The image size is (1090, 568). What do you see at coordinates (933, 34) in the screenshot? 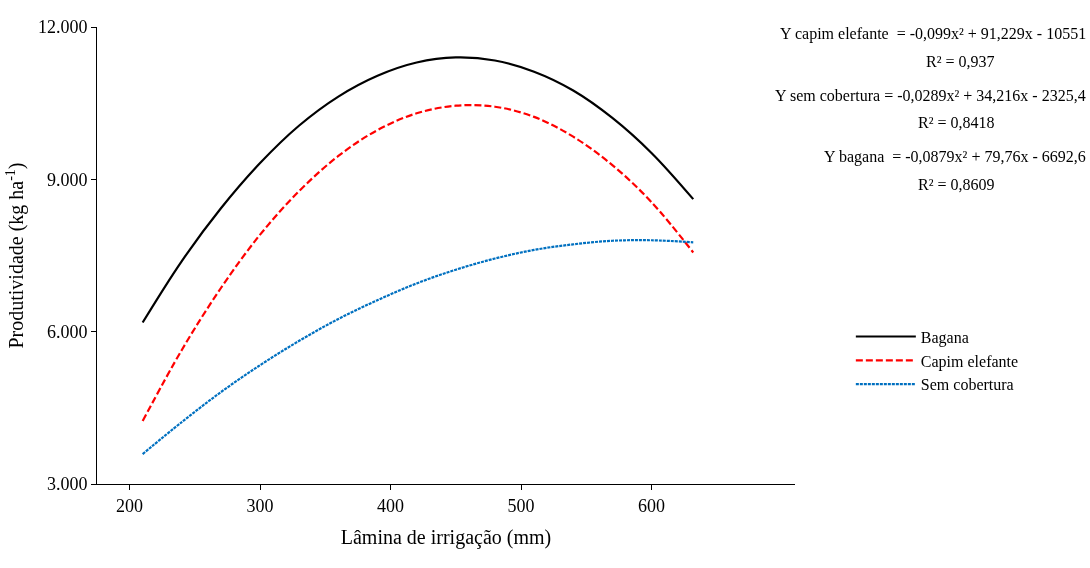
I see `annotation: Y capim elefante = -0,099x² + 91,229x - 10551` at bounding box center [933, 34].